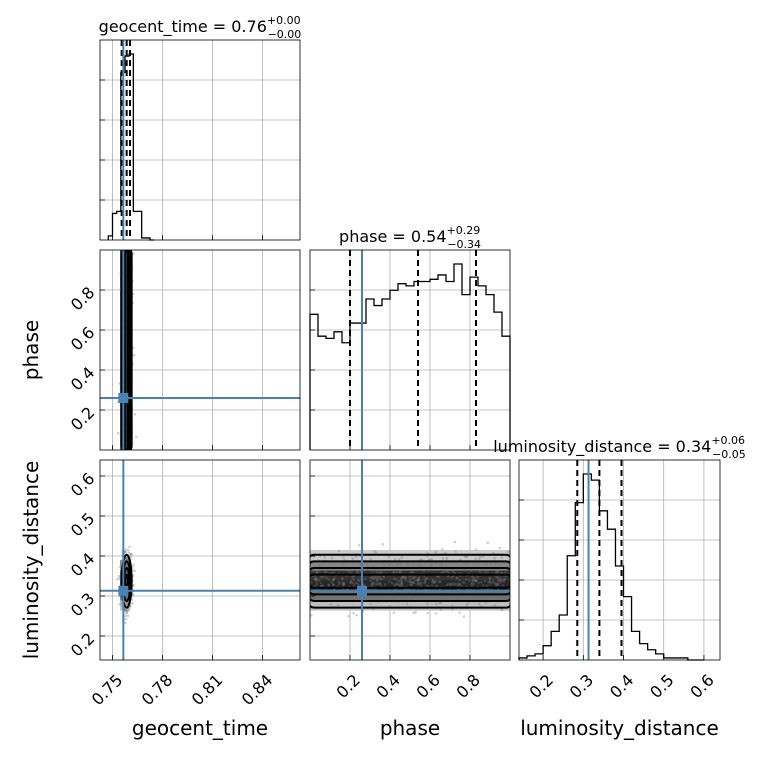 The image size is (760, 760). Describe the element at coordinates (123, 590) in the screenshot. I see `truth-marker-geocent_time-vs-luminosity_distance` at that location.